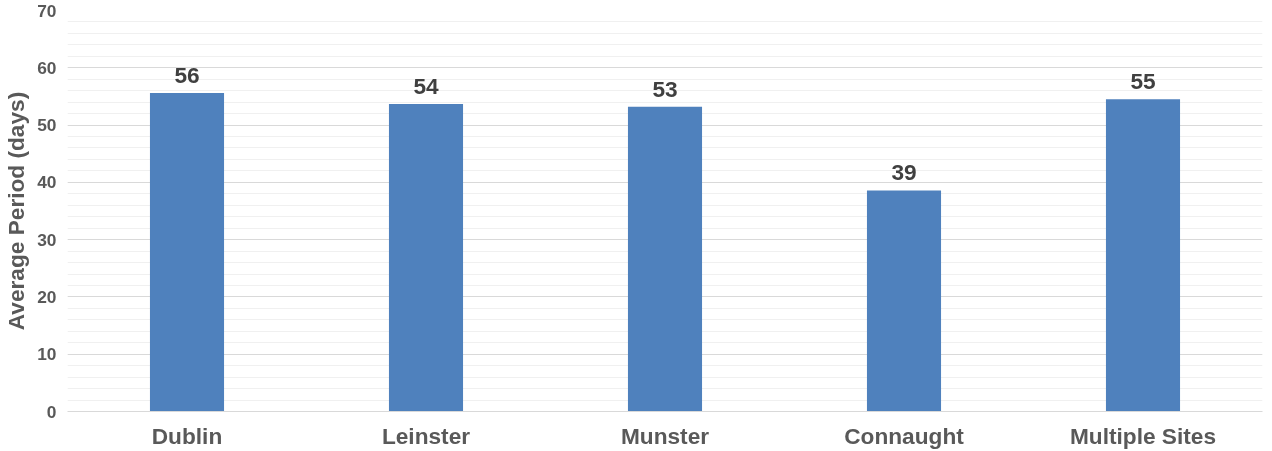  I want to click on y-tick-label: 30, so click(47, 239).